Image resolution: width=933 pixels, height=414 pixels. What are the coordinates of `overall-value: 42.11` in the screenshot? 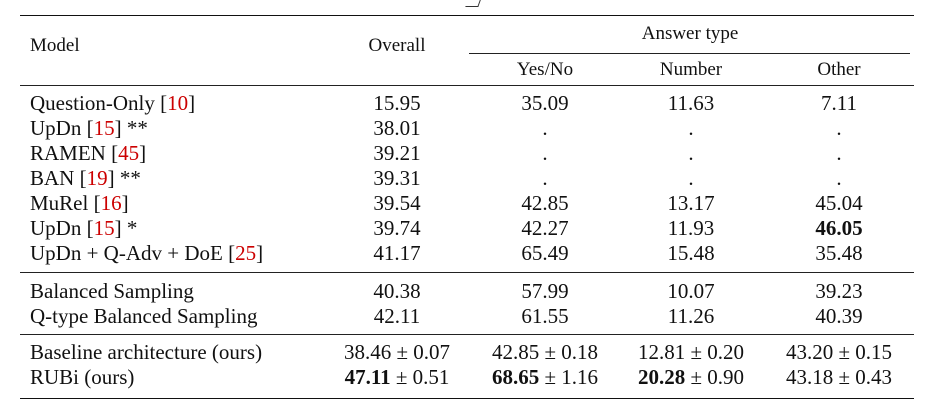 It's located at (397, 316).